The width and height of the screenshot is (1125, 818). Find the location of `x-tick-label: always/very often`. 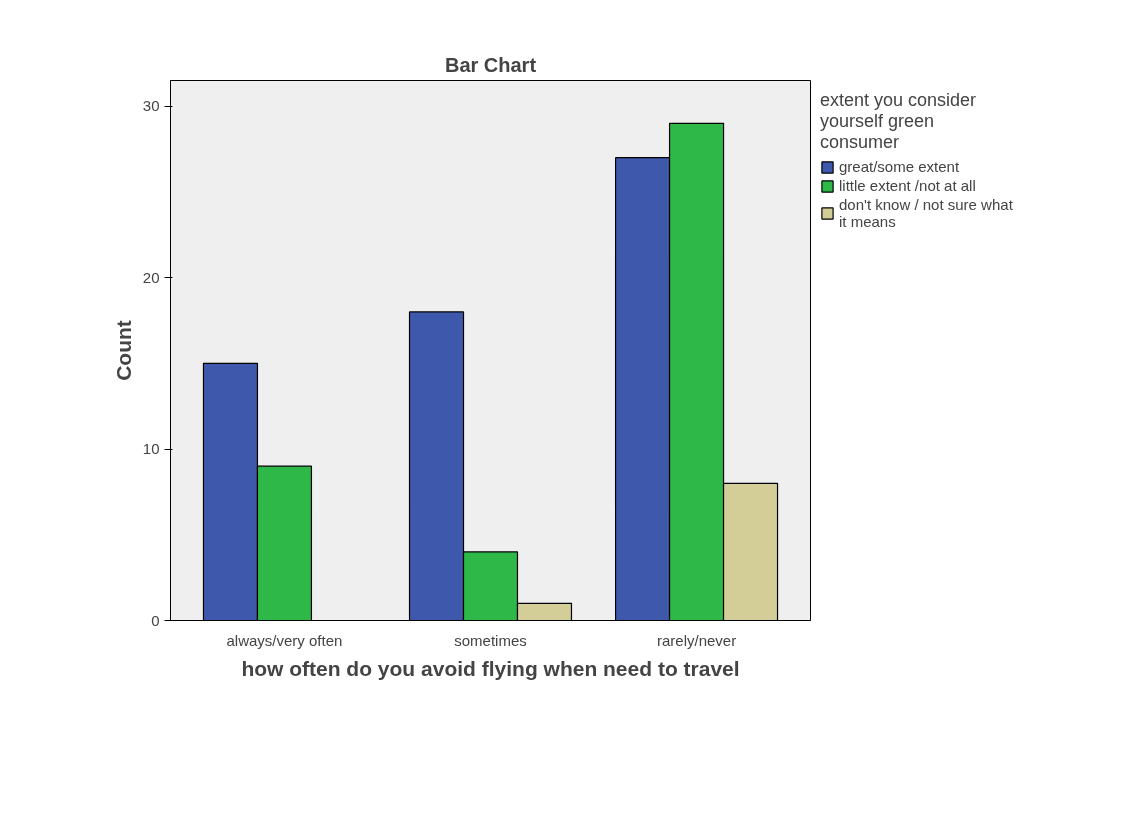

x-tick-label: always/very often is located at coordinates (284, 640).